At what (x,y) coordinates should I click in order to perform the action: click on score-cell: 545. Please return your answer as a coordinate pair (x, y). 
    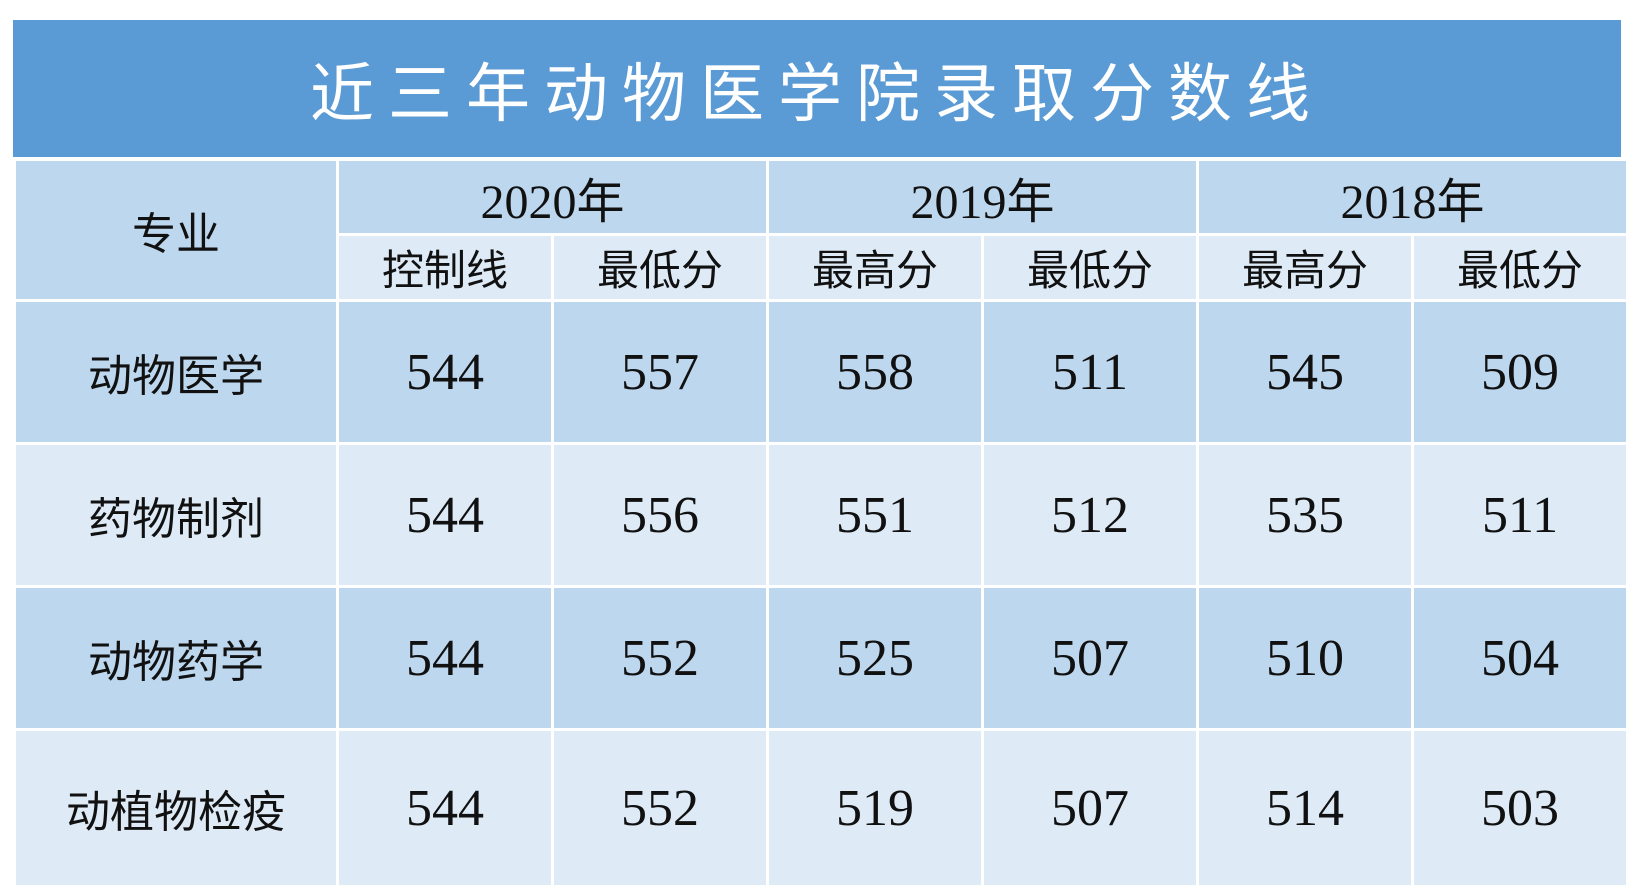
    Looking at the image, I should click on (1305, 372).